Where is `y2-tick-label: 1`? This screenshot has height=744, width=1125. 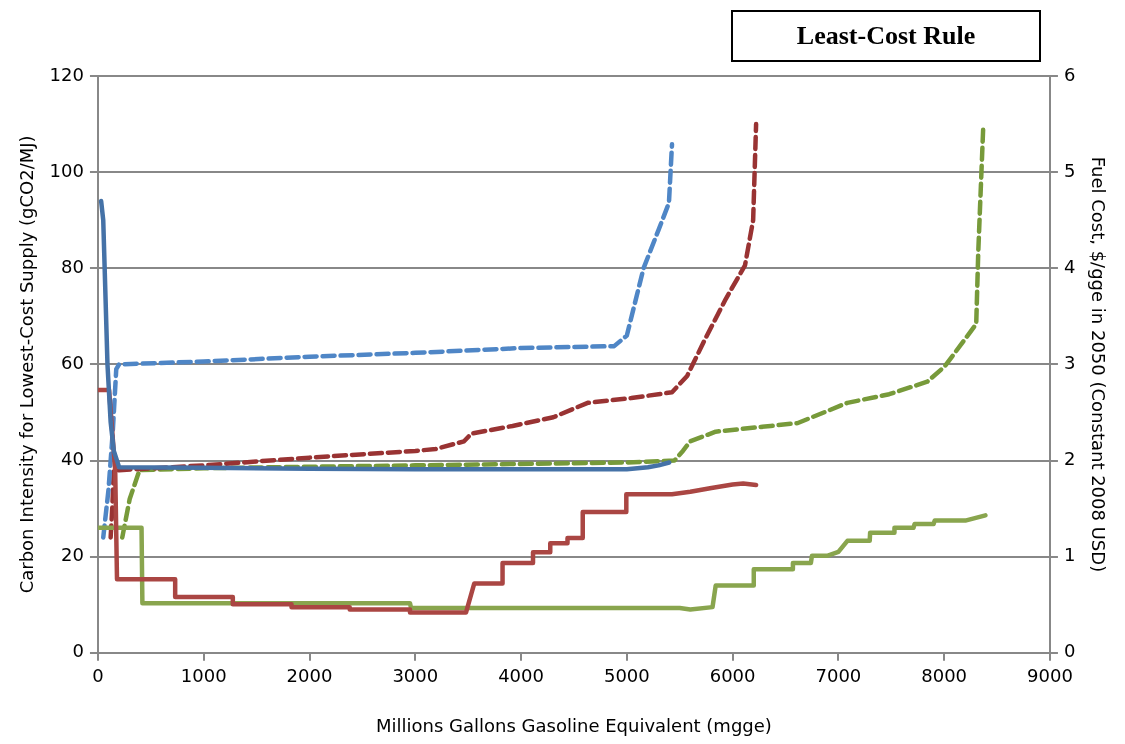 y2-tick-label: 1 is located at coordinates (1069, 555).